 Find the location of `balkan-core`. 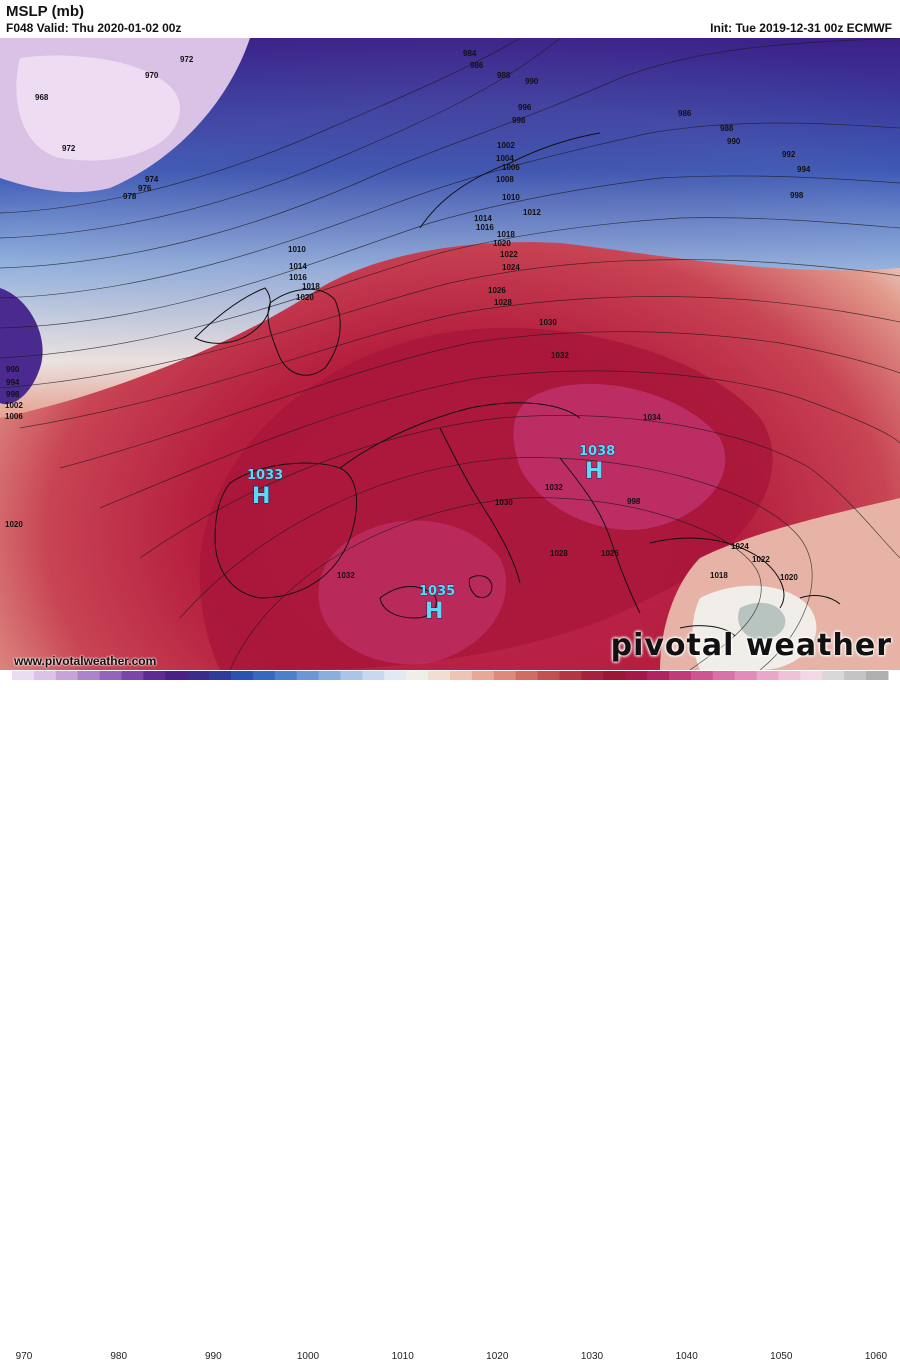

balkan-core is located at coordinates (619, 456).